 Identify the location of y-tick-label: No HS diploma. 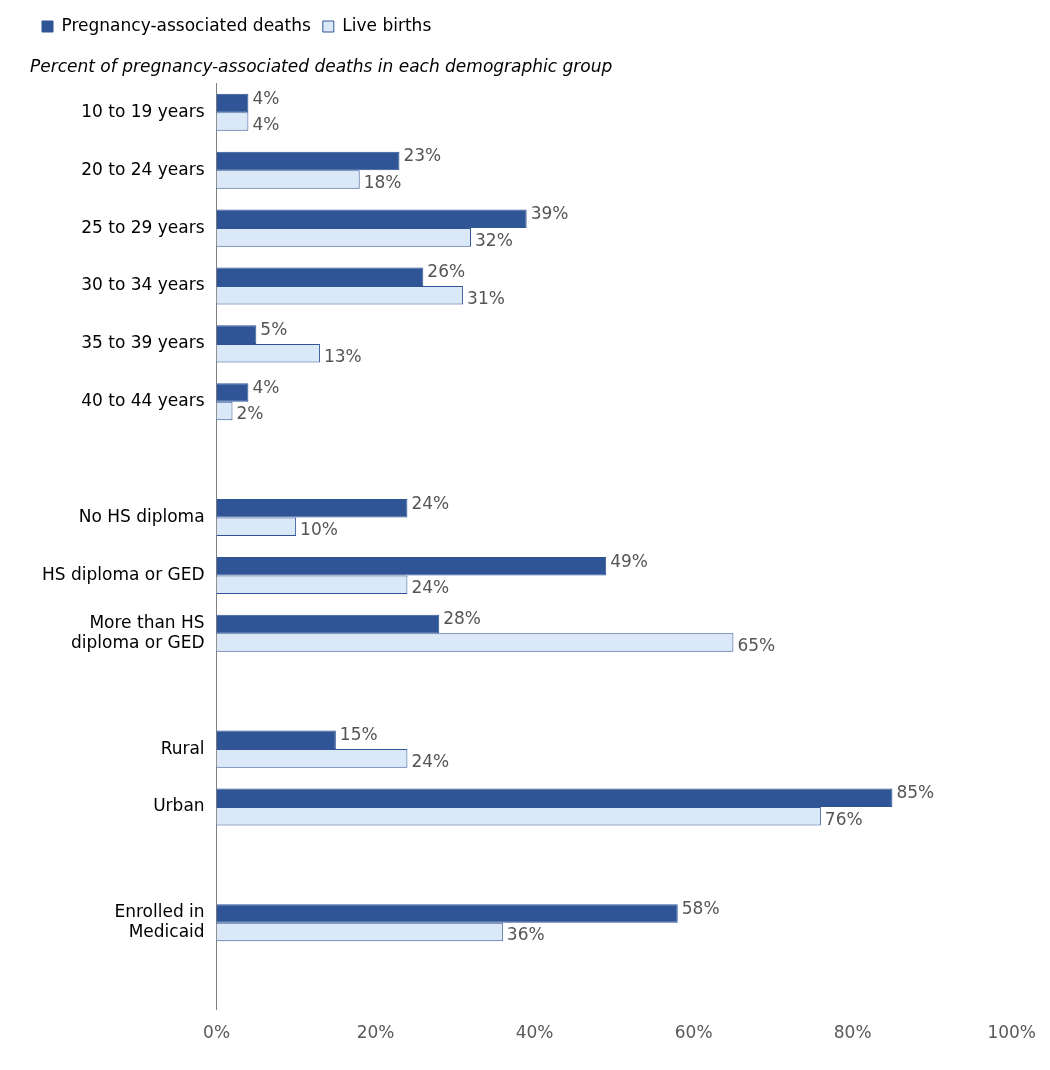
(141, 515).